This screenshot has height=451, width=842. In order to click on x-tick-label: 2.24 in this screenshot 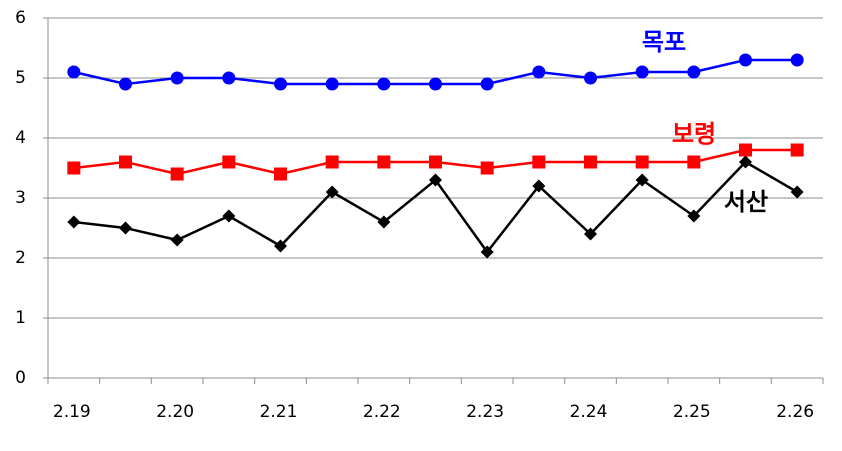, I will do `click(589, 412)`.